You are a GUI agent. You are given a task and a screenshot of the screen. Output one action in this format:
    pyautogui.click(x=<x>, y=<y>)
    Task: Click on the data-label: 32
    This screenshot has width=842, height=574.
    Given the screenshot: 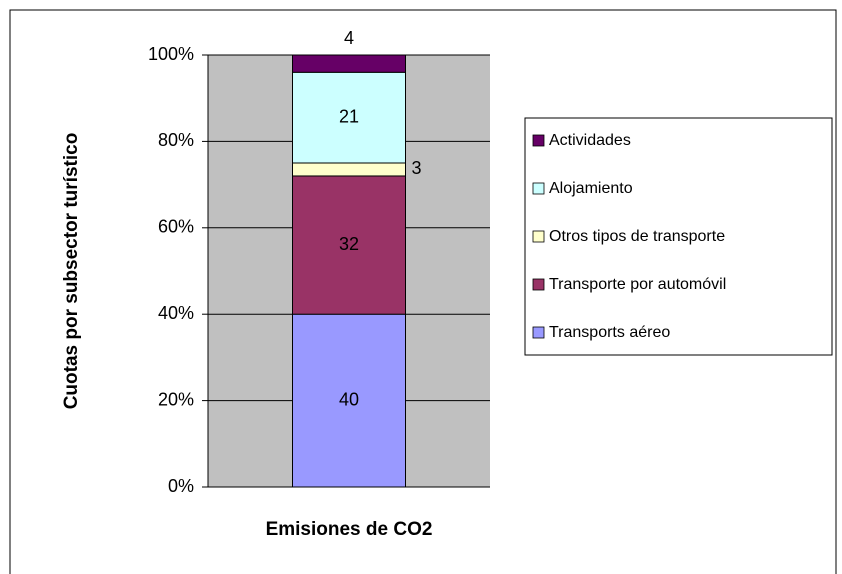 What is the action you would take?
    pyautogui.click(x=349, y=244)
    